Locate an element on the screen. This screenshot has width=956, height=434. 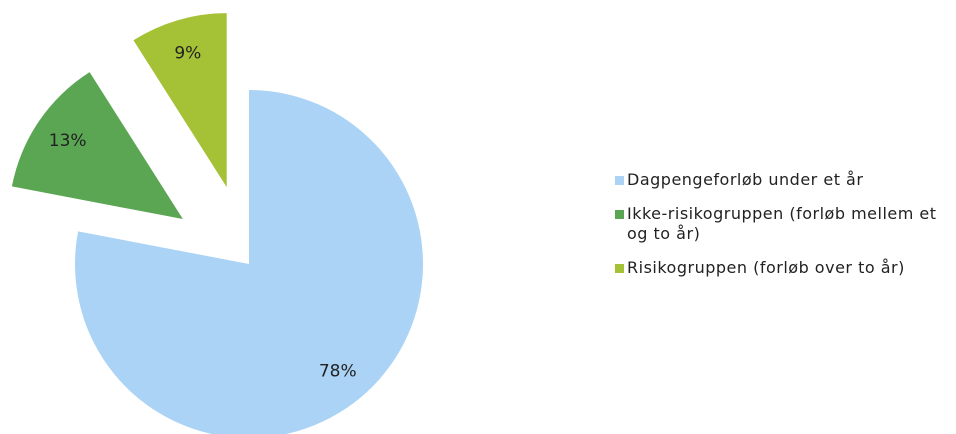
legend-item: Risikogruppen (forløb over to år) is located at coordinates (782, 268).